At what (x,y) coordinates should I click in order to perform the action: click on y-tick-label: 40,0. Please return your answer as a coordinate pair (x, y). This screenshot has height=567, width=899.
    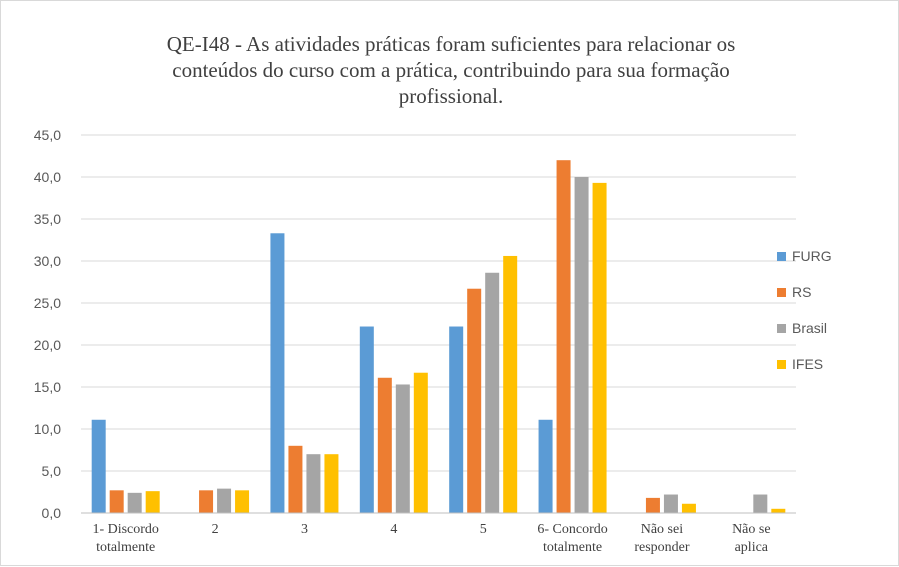
    Looking at the image, I should click on (47, 177).